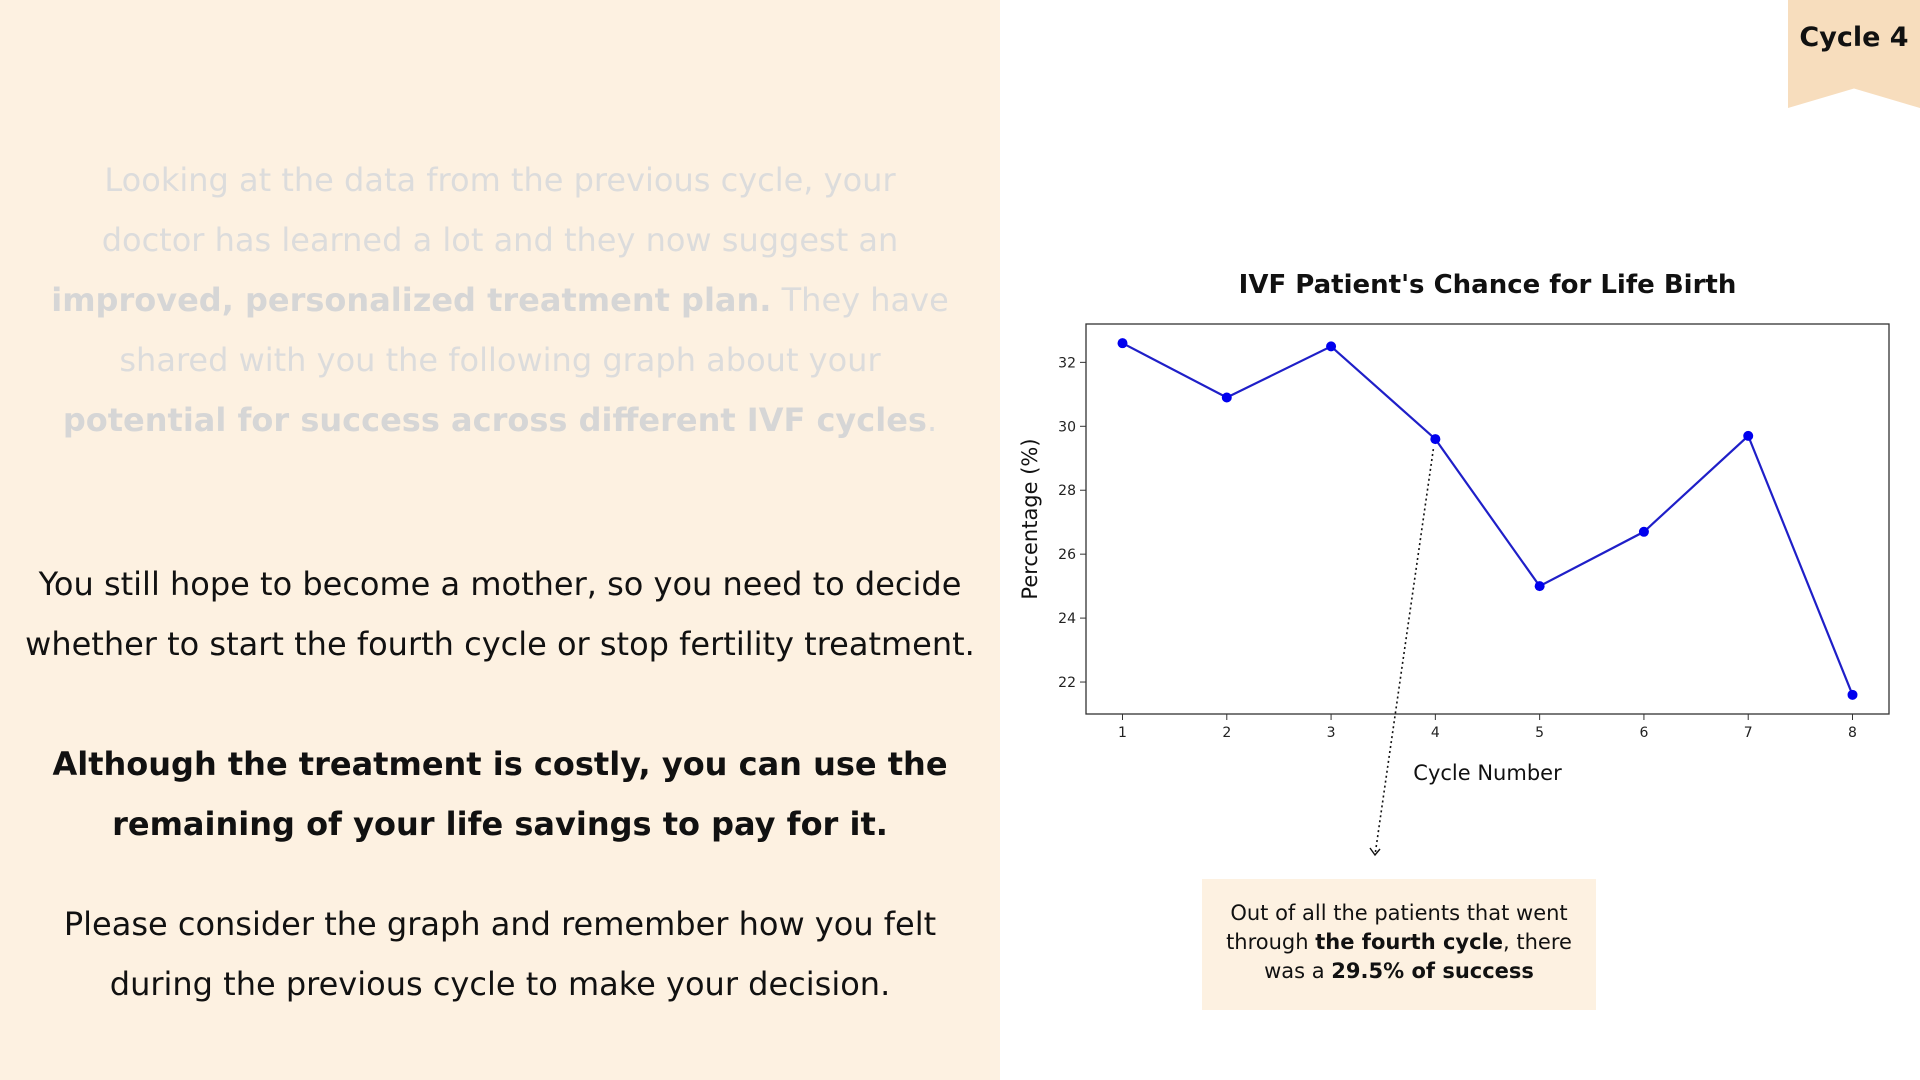  I want to click on annotation-arrow-line, so click(1404, 652).